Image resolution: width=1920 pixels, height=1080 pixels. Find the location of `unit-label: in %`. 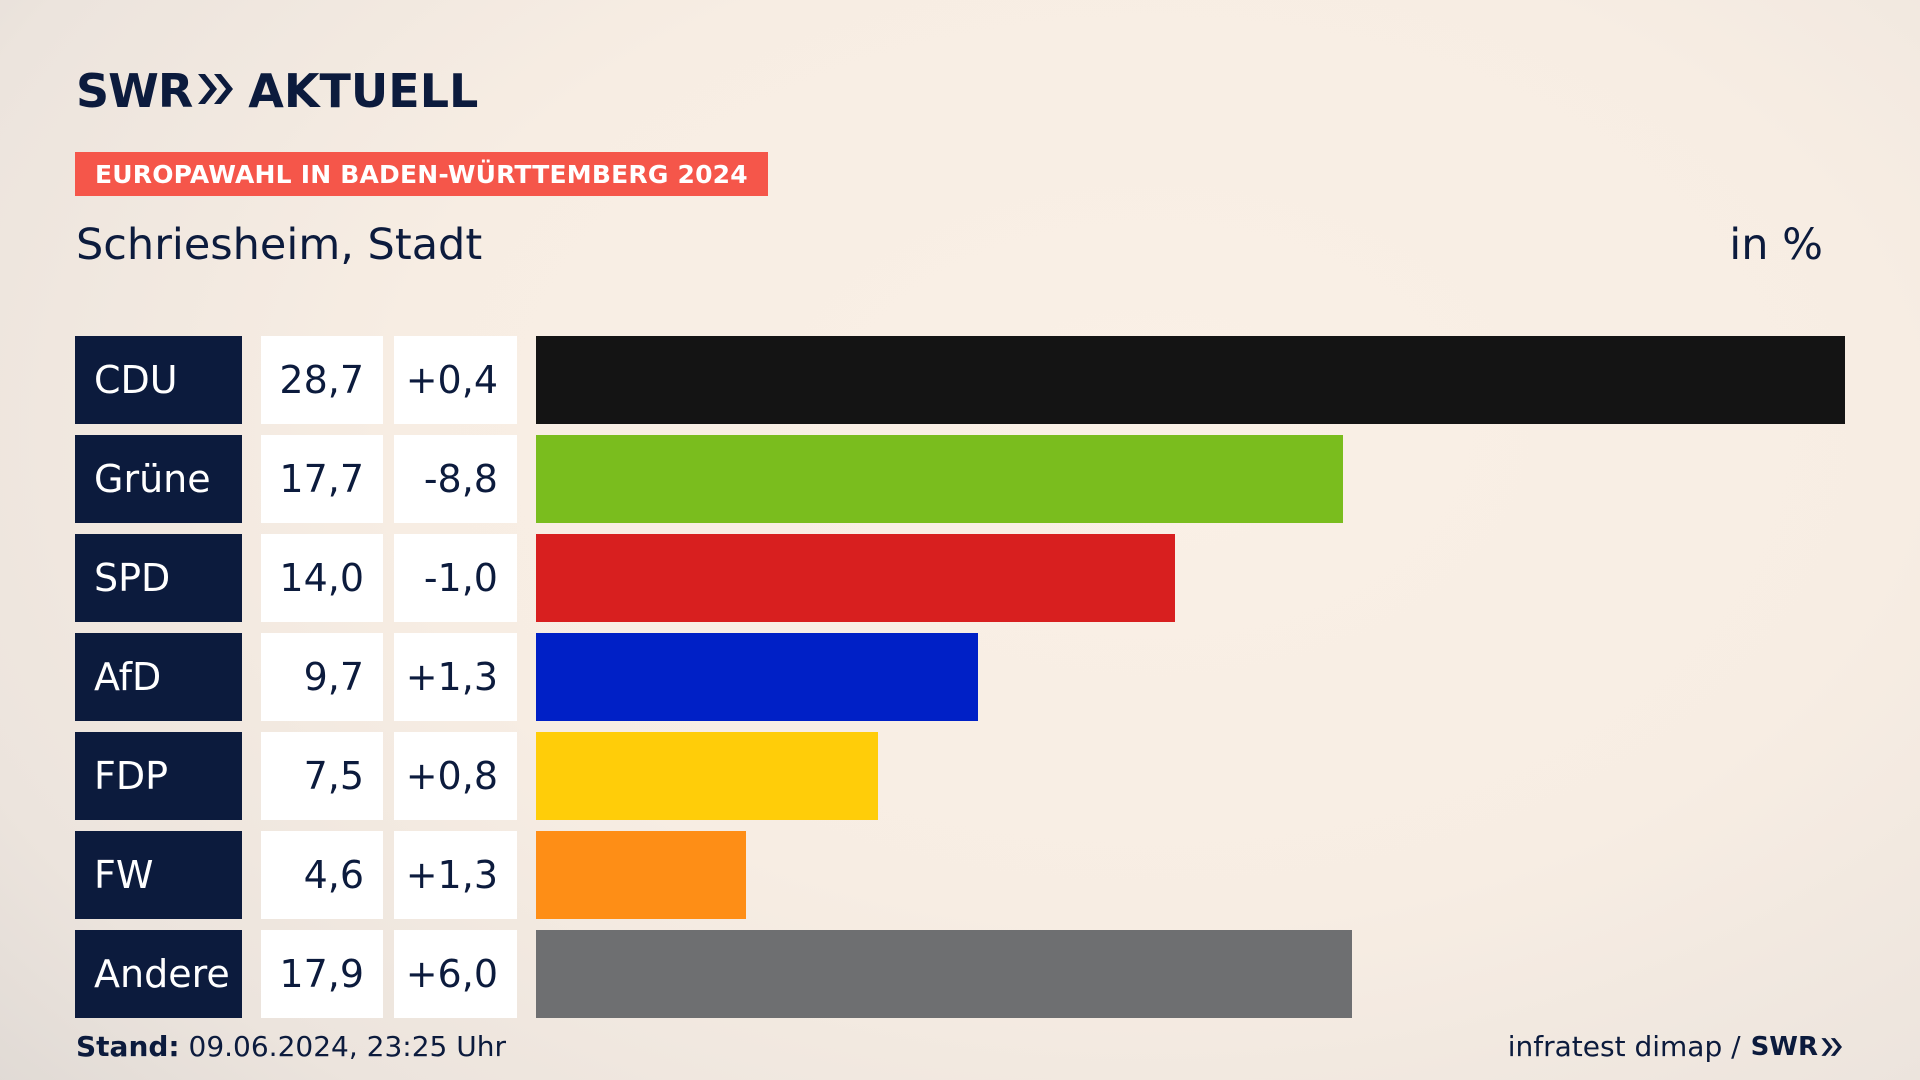

unit-label: in % is located at coordinates (1776, 245).